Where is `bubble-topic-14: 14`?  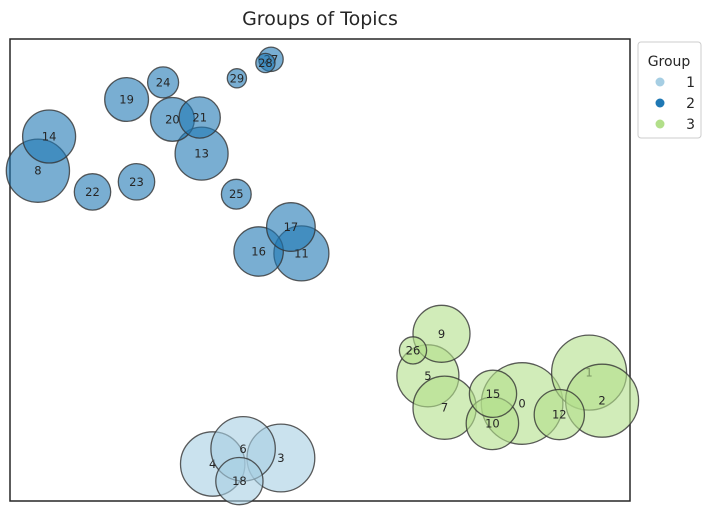 bubble-topic-14: 14 is located at coordinates (49, 136).